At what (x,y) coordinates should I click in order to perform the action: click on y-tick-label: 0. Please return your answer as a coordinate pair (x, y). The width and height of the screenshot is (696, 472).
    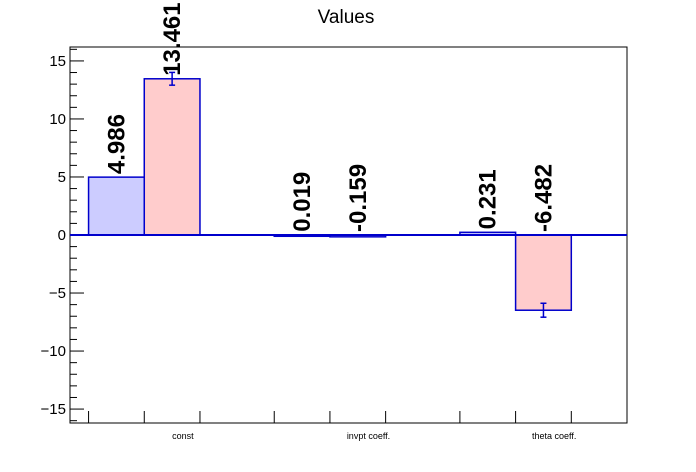
    Looking at the image, I should click on (62, 235).